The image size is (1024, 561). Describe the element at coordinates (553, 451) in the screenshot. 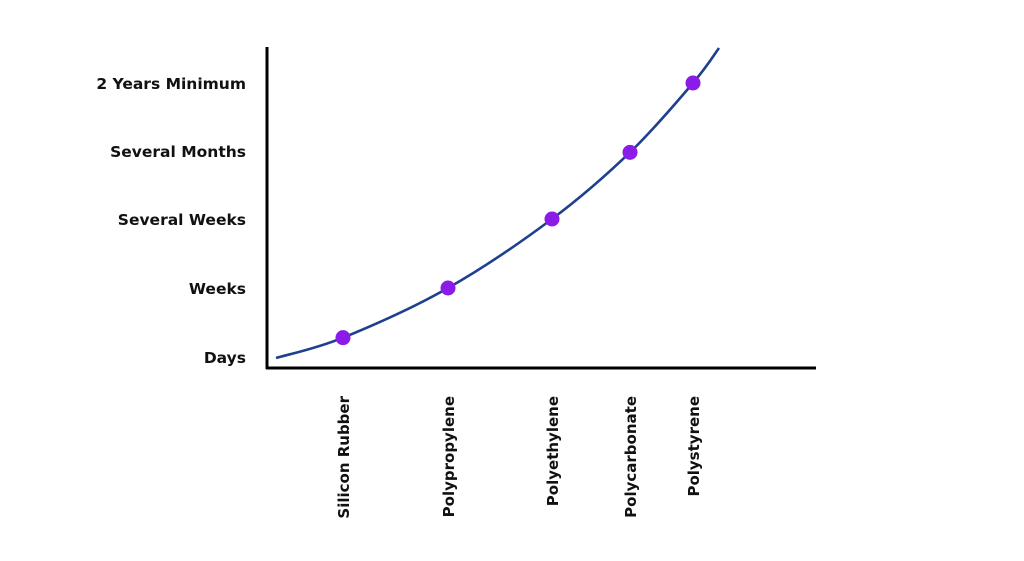

I see `x-tick-polyethylene: Polyethylene` at that location.